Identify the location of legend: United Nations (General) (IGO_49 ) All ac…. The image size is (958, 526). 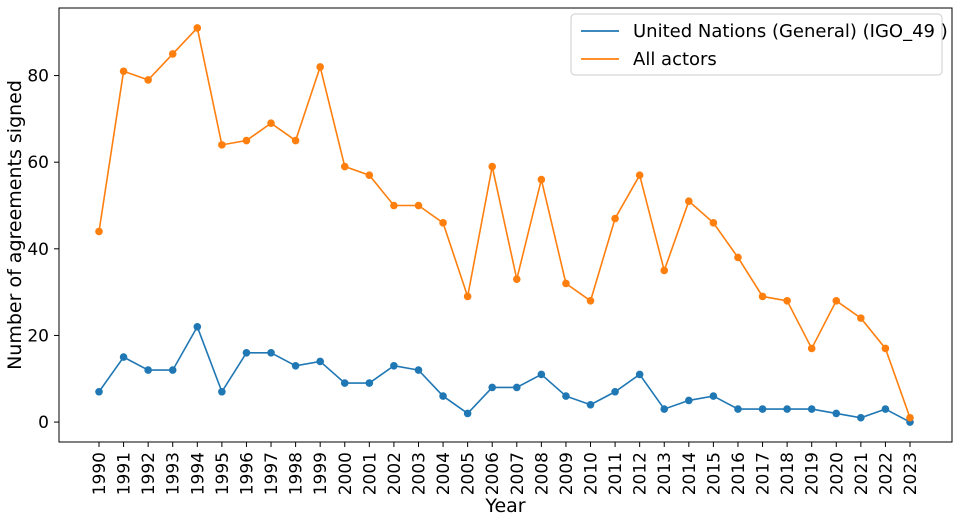
(759, 44).